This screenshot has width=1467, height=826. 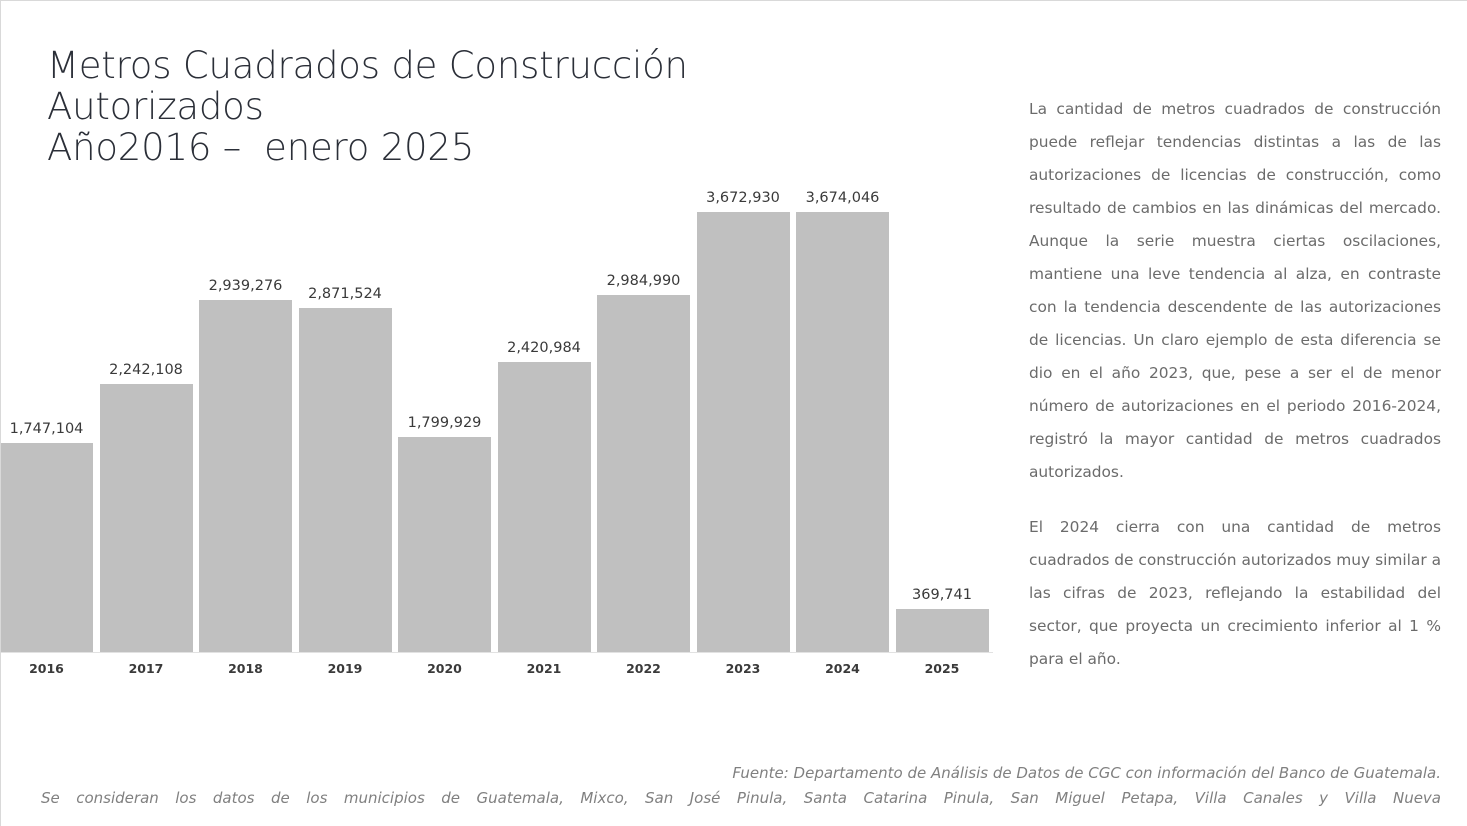 I want to click on bar-group-2019: 2,871,524, so click(x=345, y=422).